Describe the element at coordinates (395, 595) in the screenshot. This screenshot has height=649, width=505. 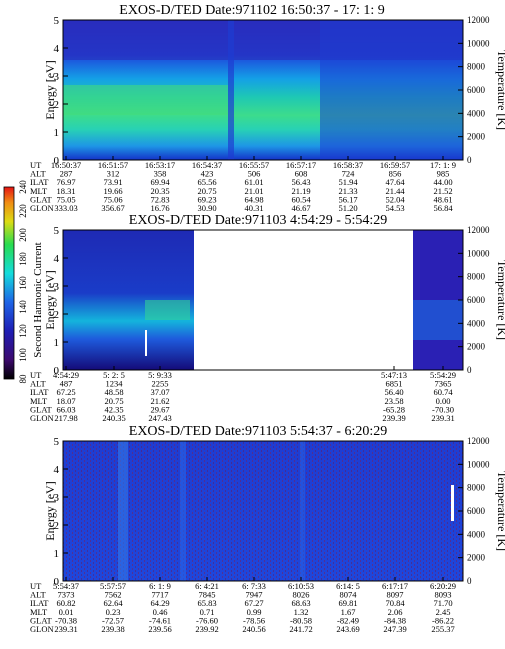
I see `table-cell: 8097` at that location.